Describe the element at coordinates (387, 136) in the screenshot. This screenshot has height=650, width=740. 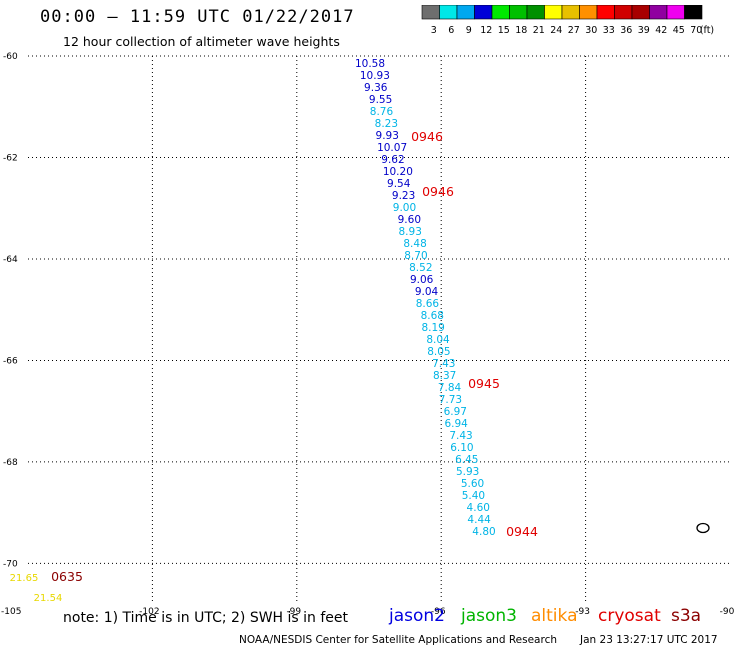
I see `swh-label: 9.93` at that location.